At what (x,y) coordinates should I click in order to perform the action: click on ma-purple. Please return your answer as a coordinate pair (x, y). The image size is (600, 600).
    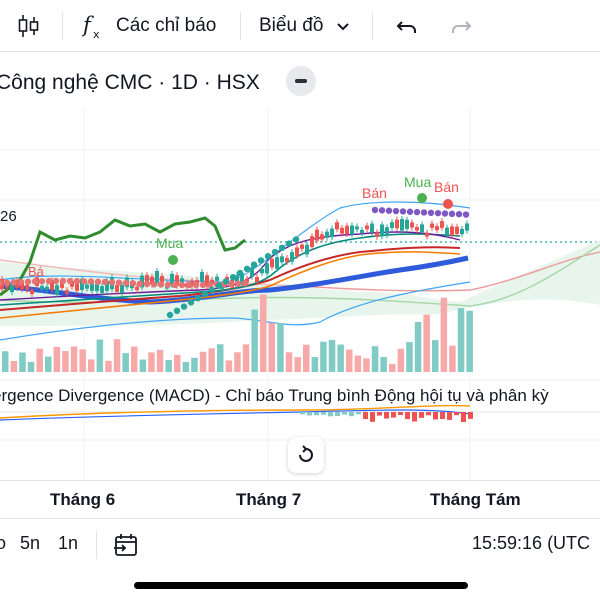
    Looking at the image, I should click on (230, 266).